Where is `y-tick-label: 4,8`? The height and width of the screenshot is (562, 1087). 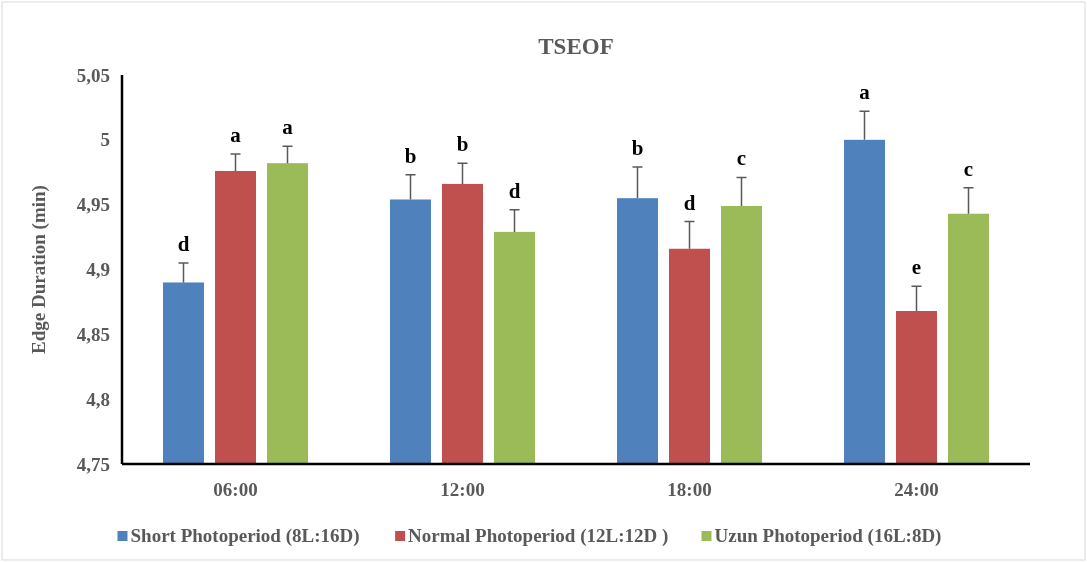 y-tick-label: 4,8 is located at coordinates (98, 399).